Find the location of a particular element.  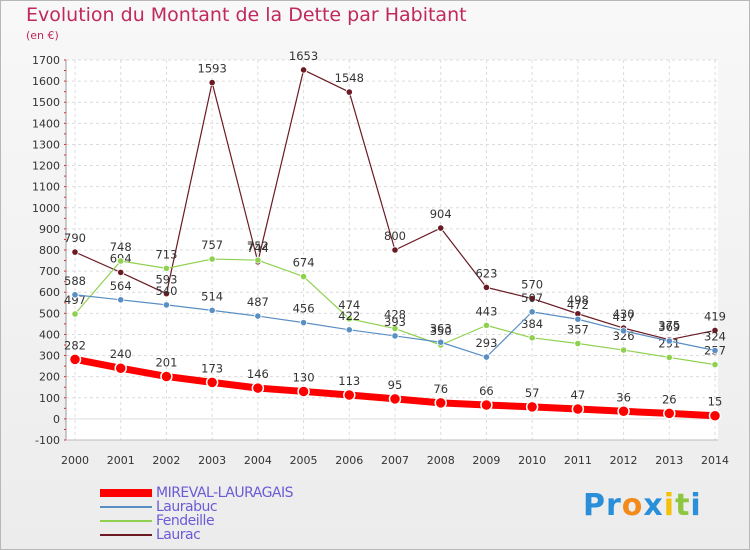

y-tick-label: 300 is located at coordinates (49, 356).